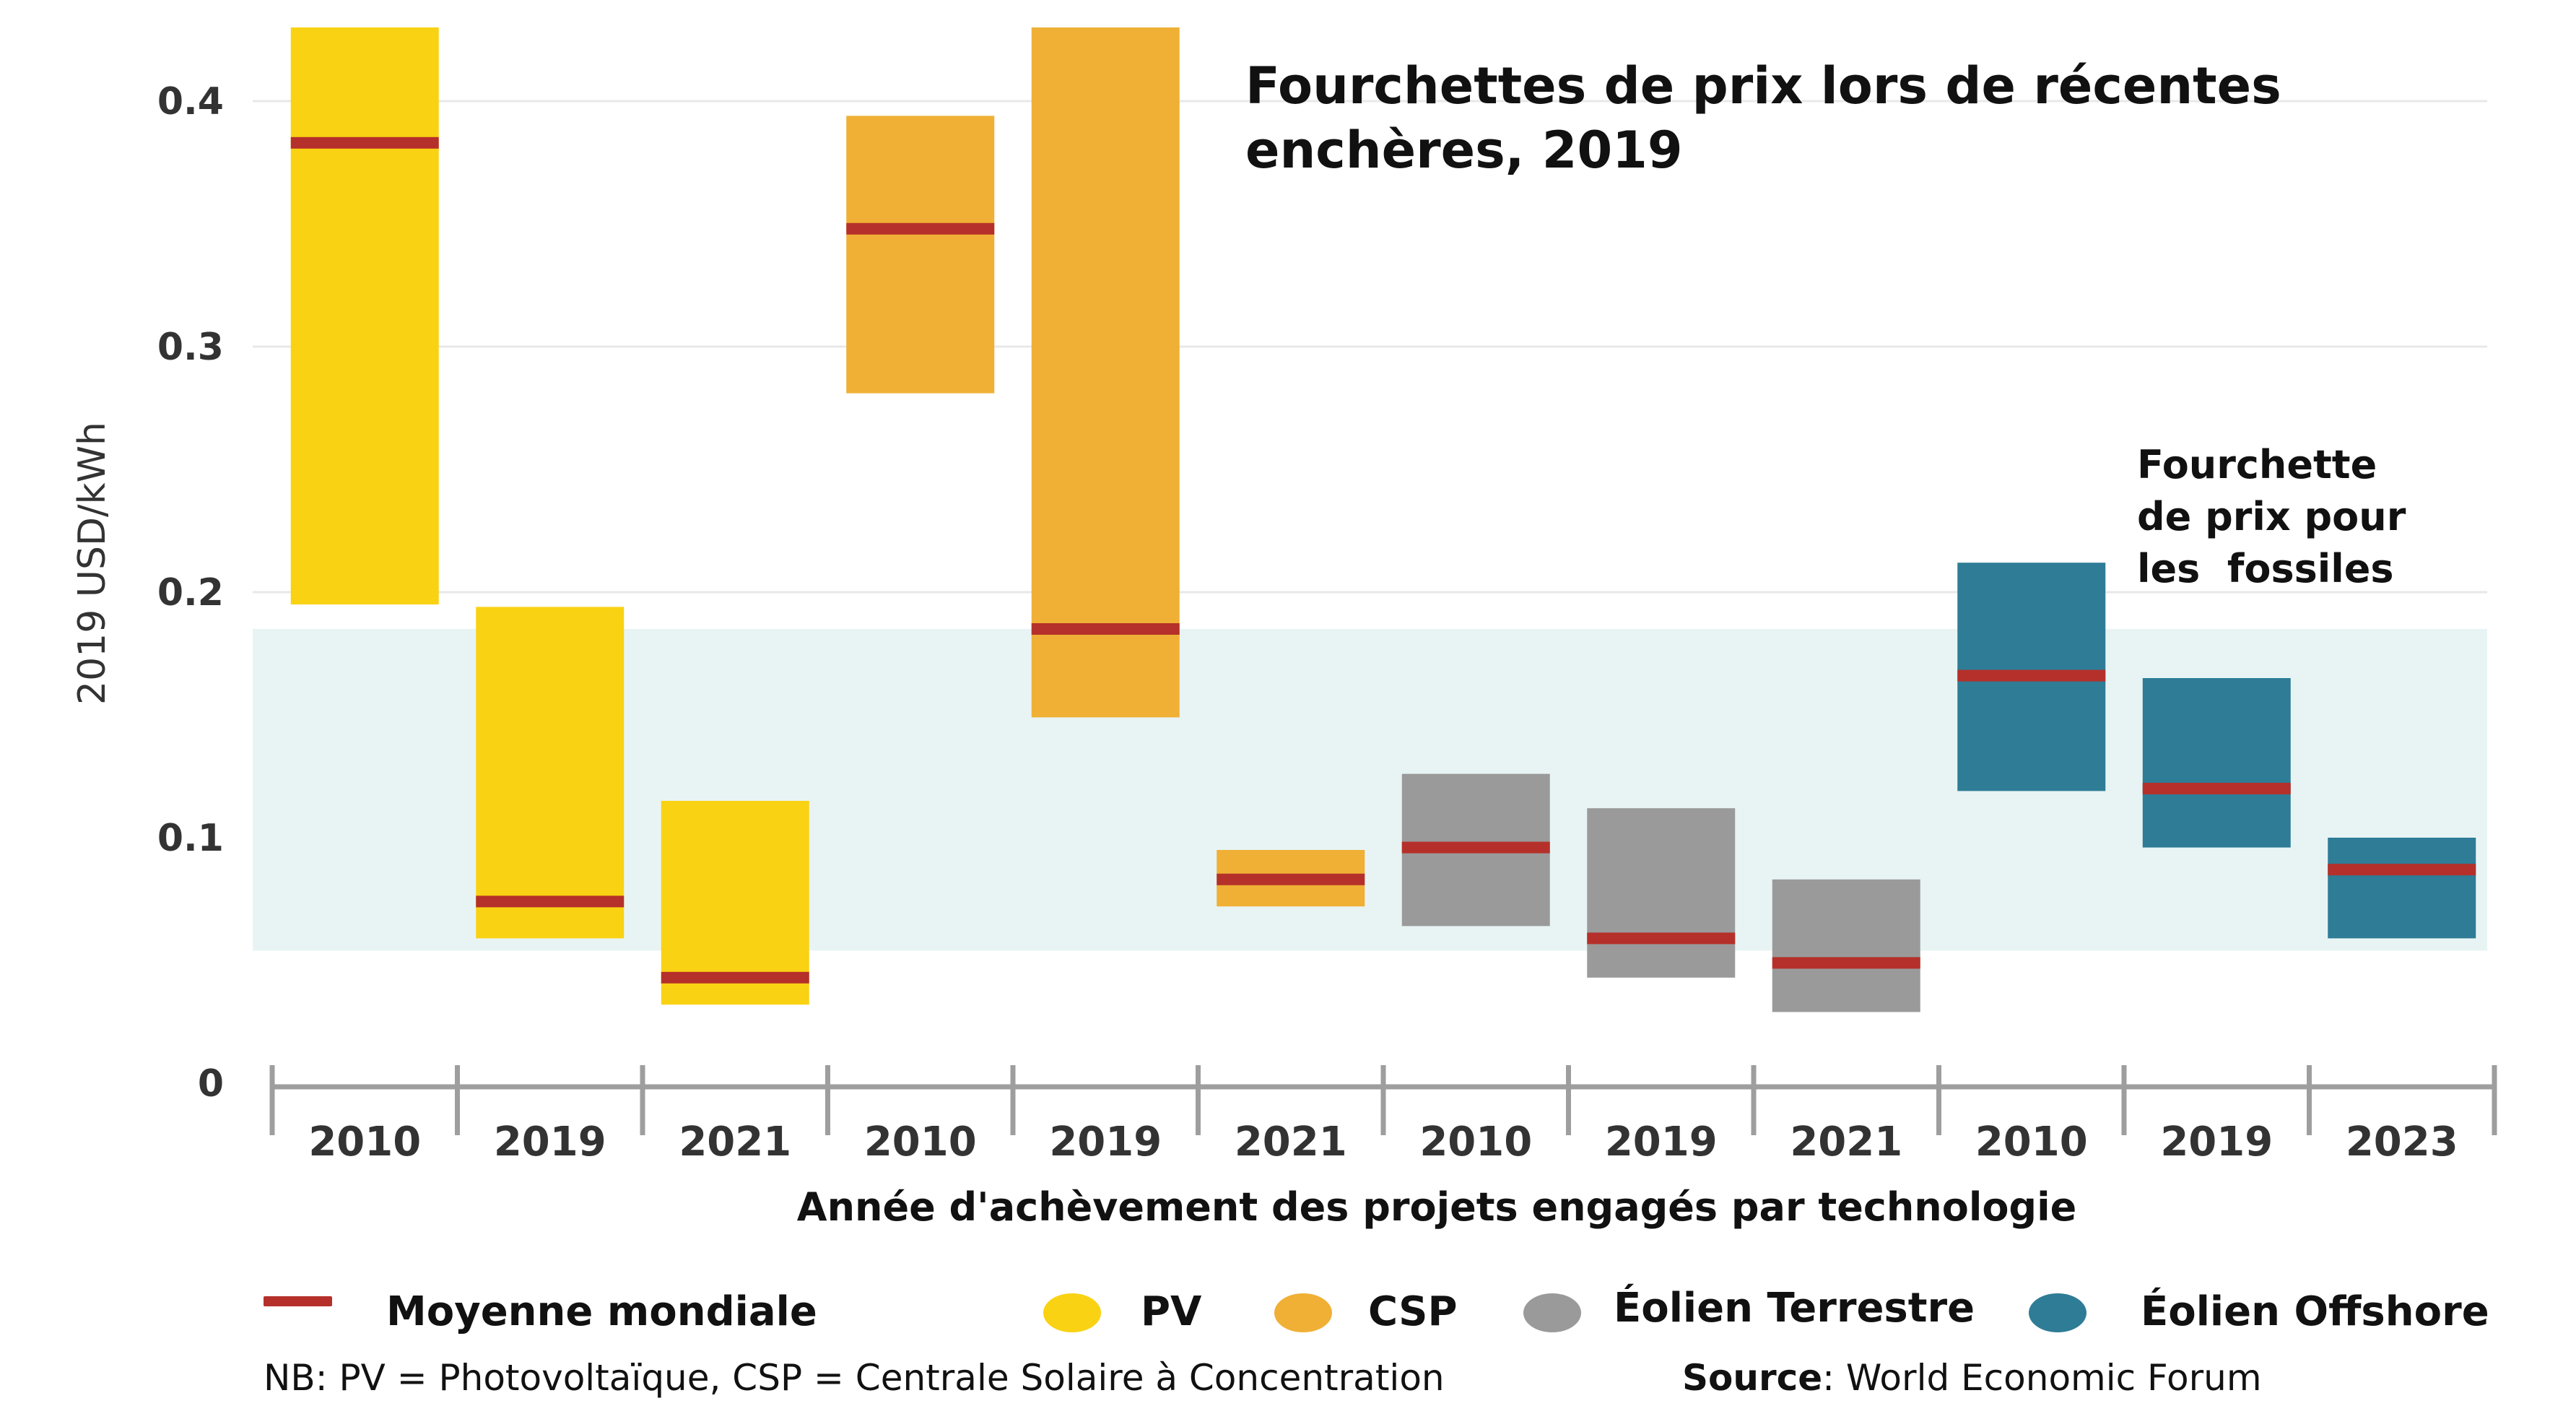 The width and height of the screenshot is (2576, 1419). Describe the element at coordinates (1752, 1378) in the screenshot. I see `source-label: Source` at that location.